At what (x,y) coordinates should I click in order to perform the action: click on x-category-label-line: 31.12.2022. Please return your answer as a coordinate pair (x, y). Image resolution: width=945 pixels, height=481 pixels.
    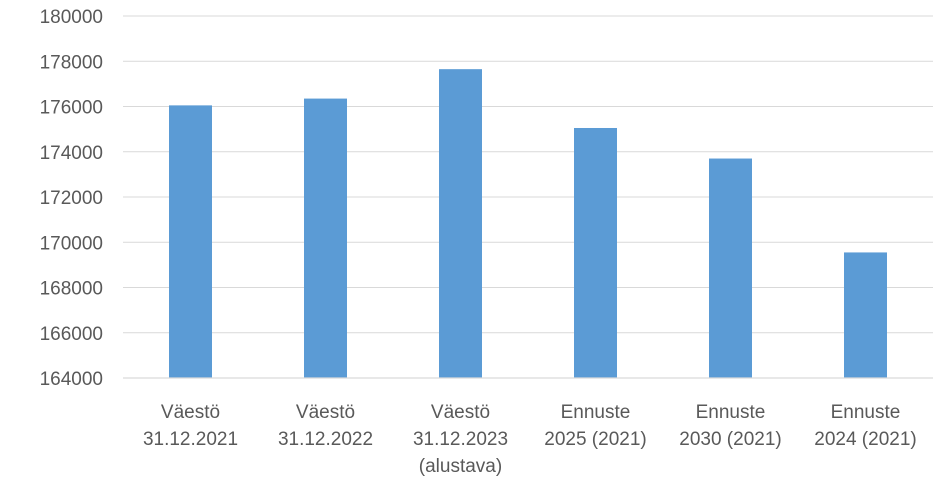
    Looking at the image, I should click on (325, 439).